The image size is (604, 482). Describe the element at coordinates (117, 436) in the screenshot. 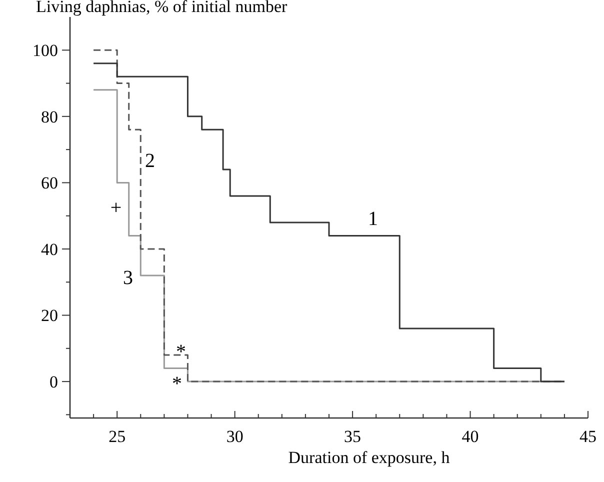

I see `x-tick-label: 25` at that location.